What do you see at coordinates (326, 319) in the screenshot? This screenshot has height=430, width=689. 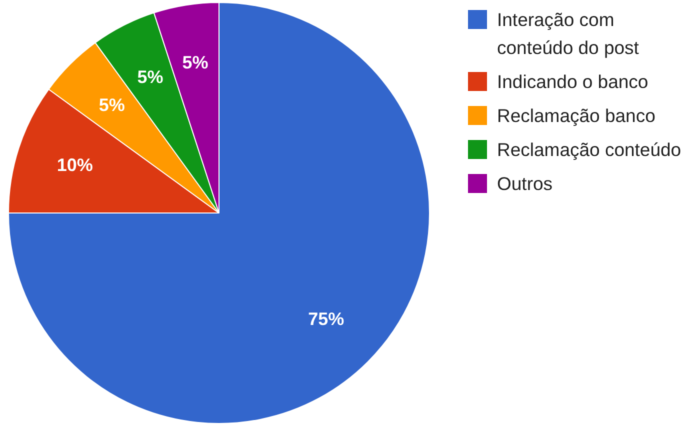 I see `data-label: 75%` at bounding box center [326, 319].